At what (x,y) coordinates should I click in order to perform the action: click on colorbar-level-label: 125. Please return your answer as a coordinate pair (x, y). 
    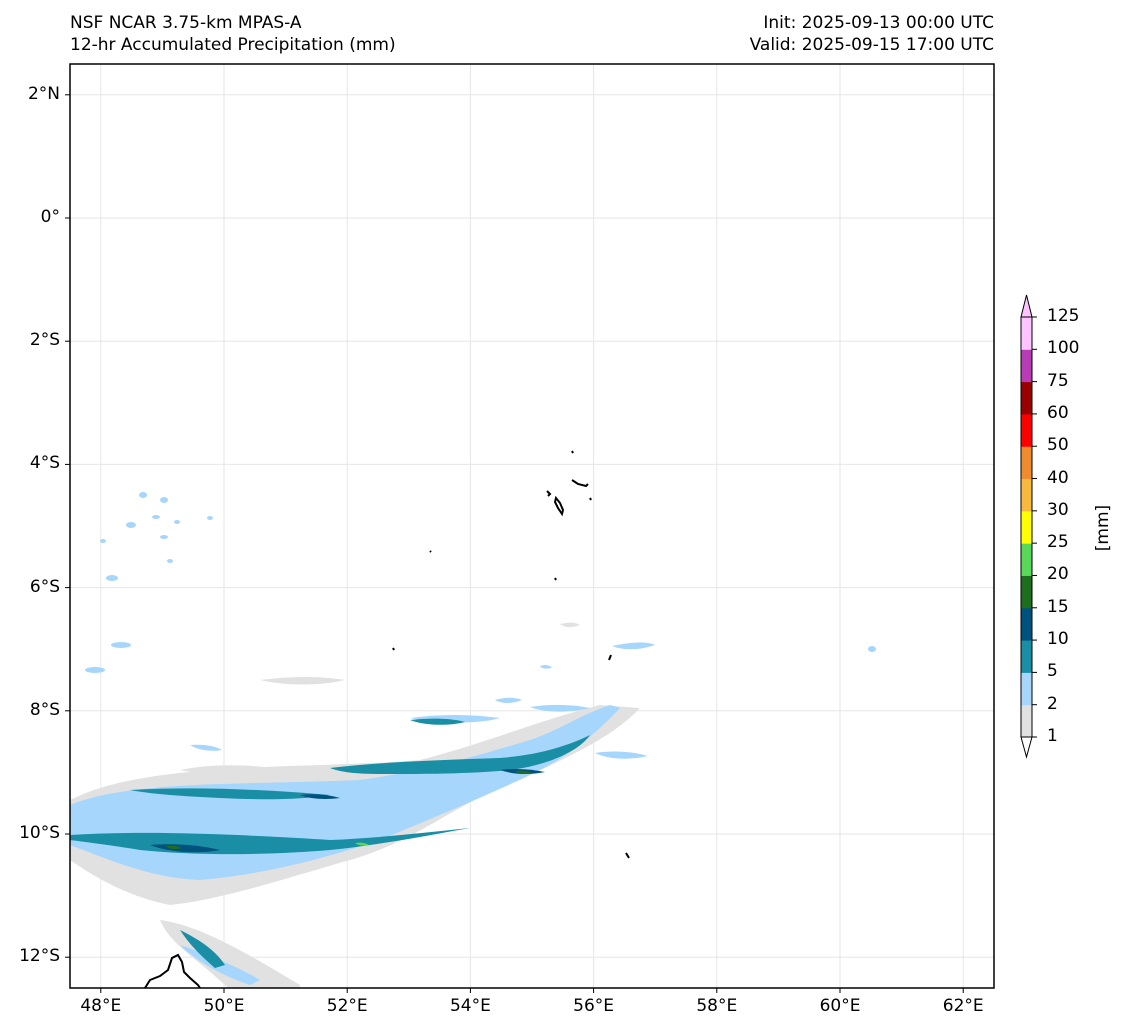
    Looking at the image, I should click on (1063, 316).